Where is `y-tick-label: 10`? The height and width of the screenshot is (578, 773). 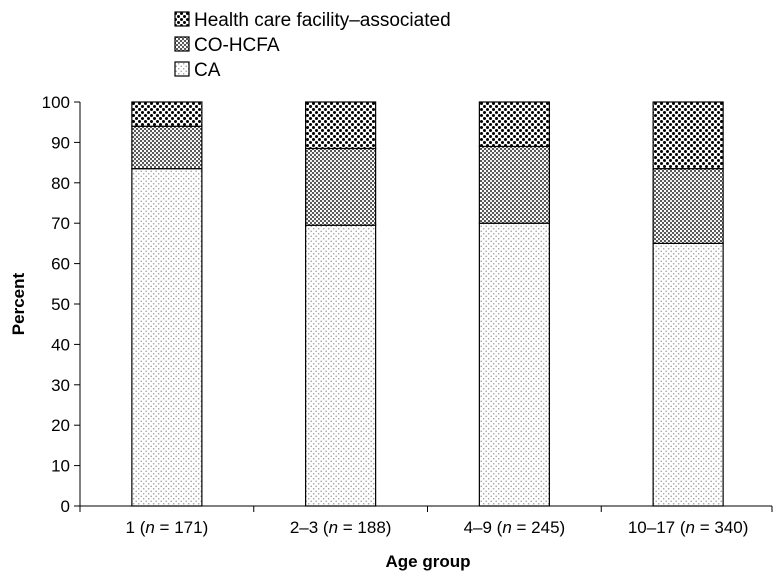 y-tick-label: 10 is located at coordinates (60, 466).